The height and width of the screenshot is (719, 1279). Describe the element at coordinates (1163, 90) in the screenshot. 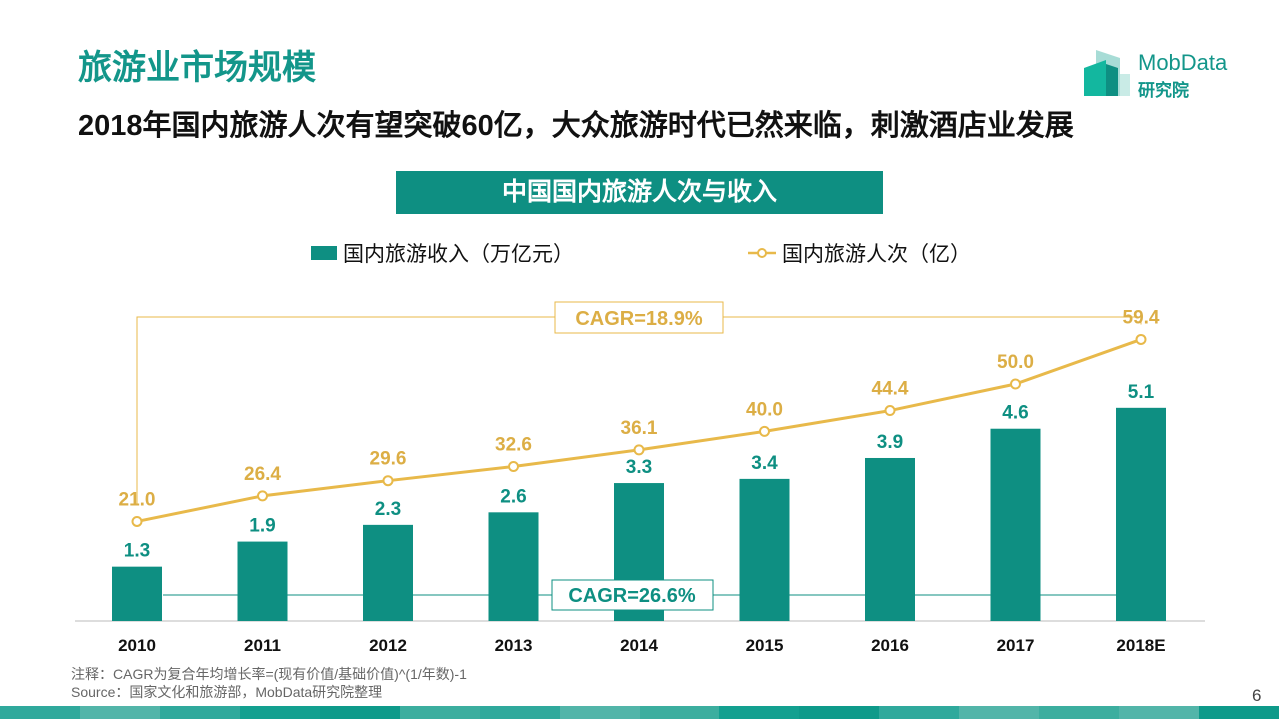

I see `logo-subtext: 研究院` at that location.